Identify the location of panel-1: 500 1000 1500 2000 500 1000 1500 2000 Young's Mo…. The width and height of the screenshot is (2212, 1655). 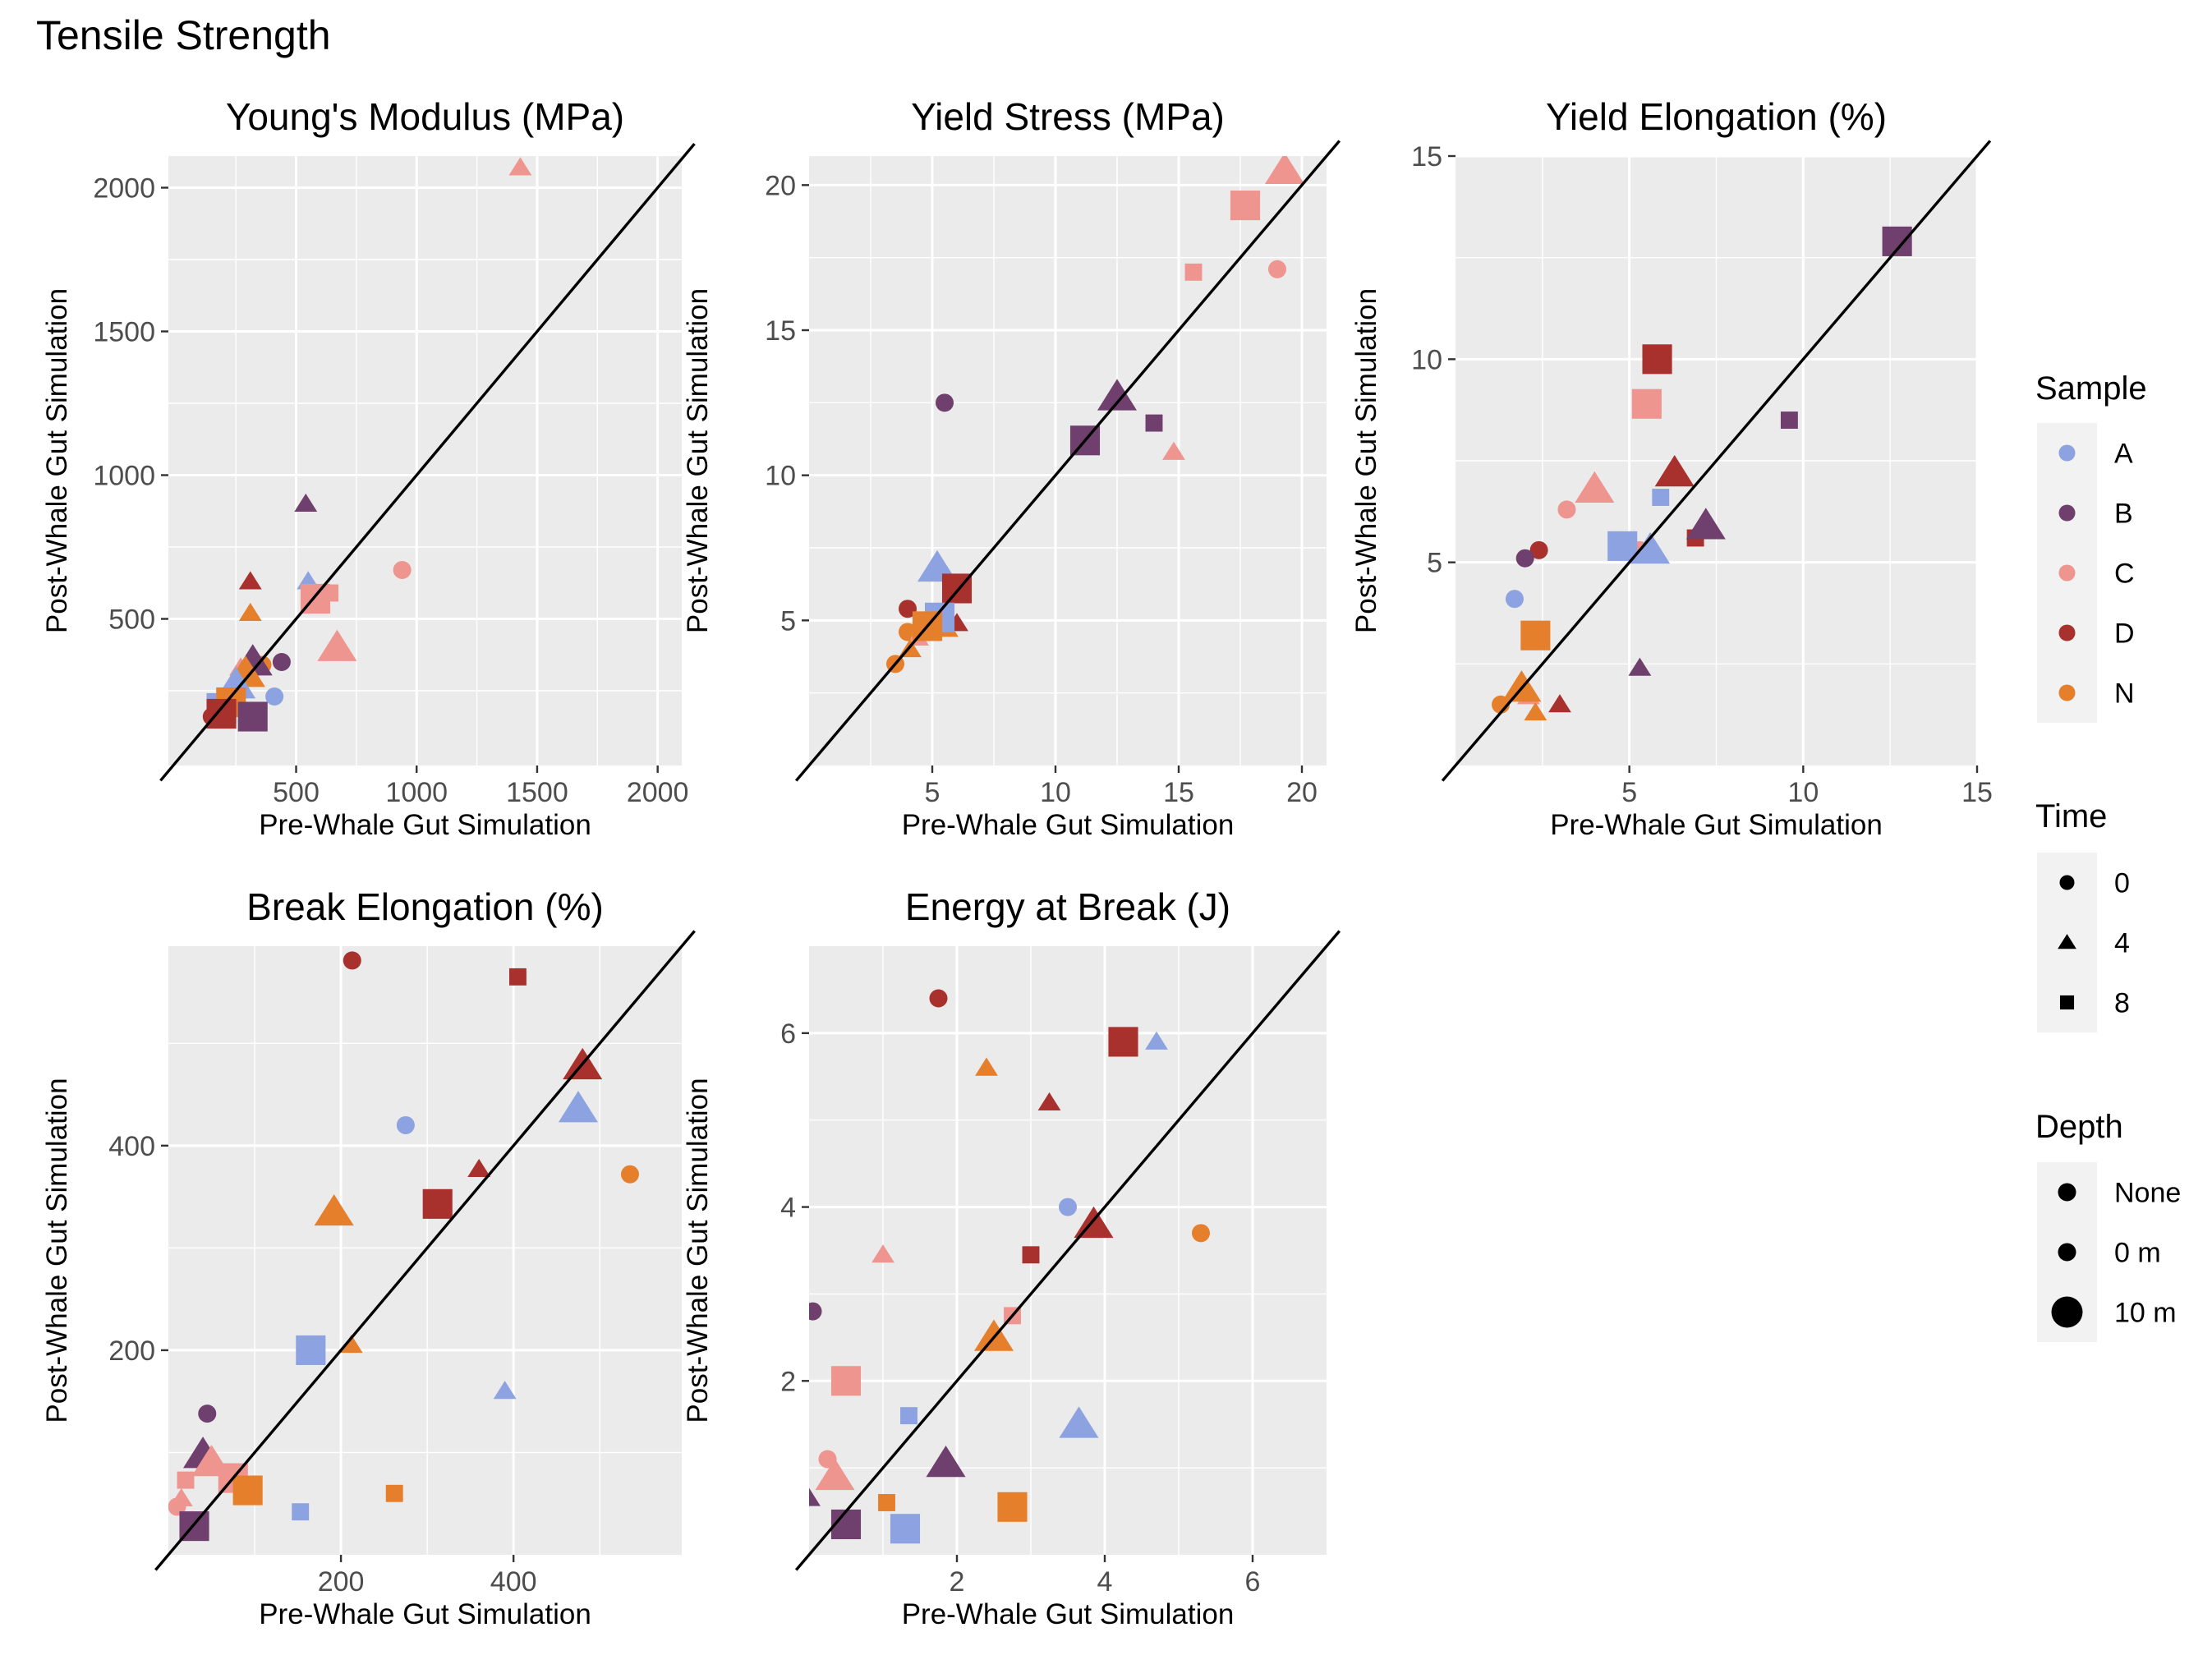
(368, 468).